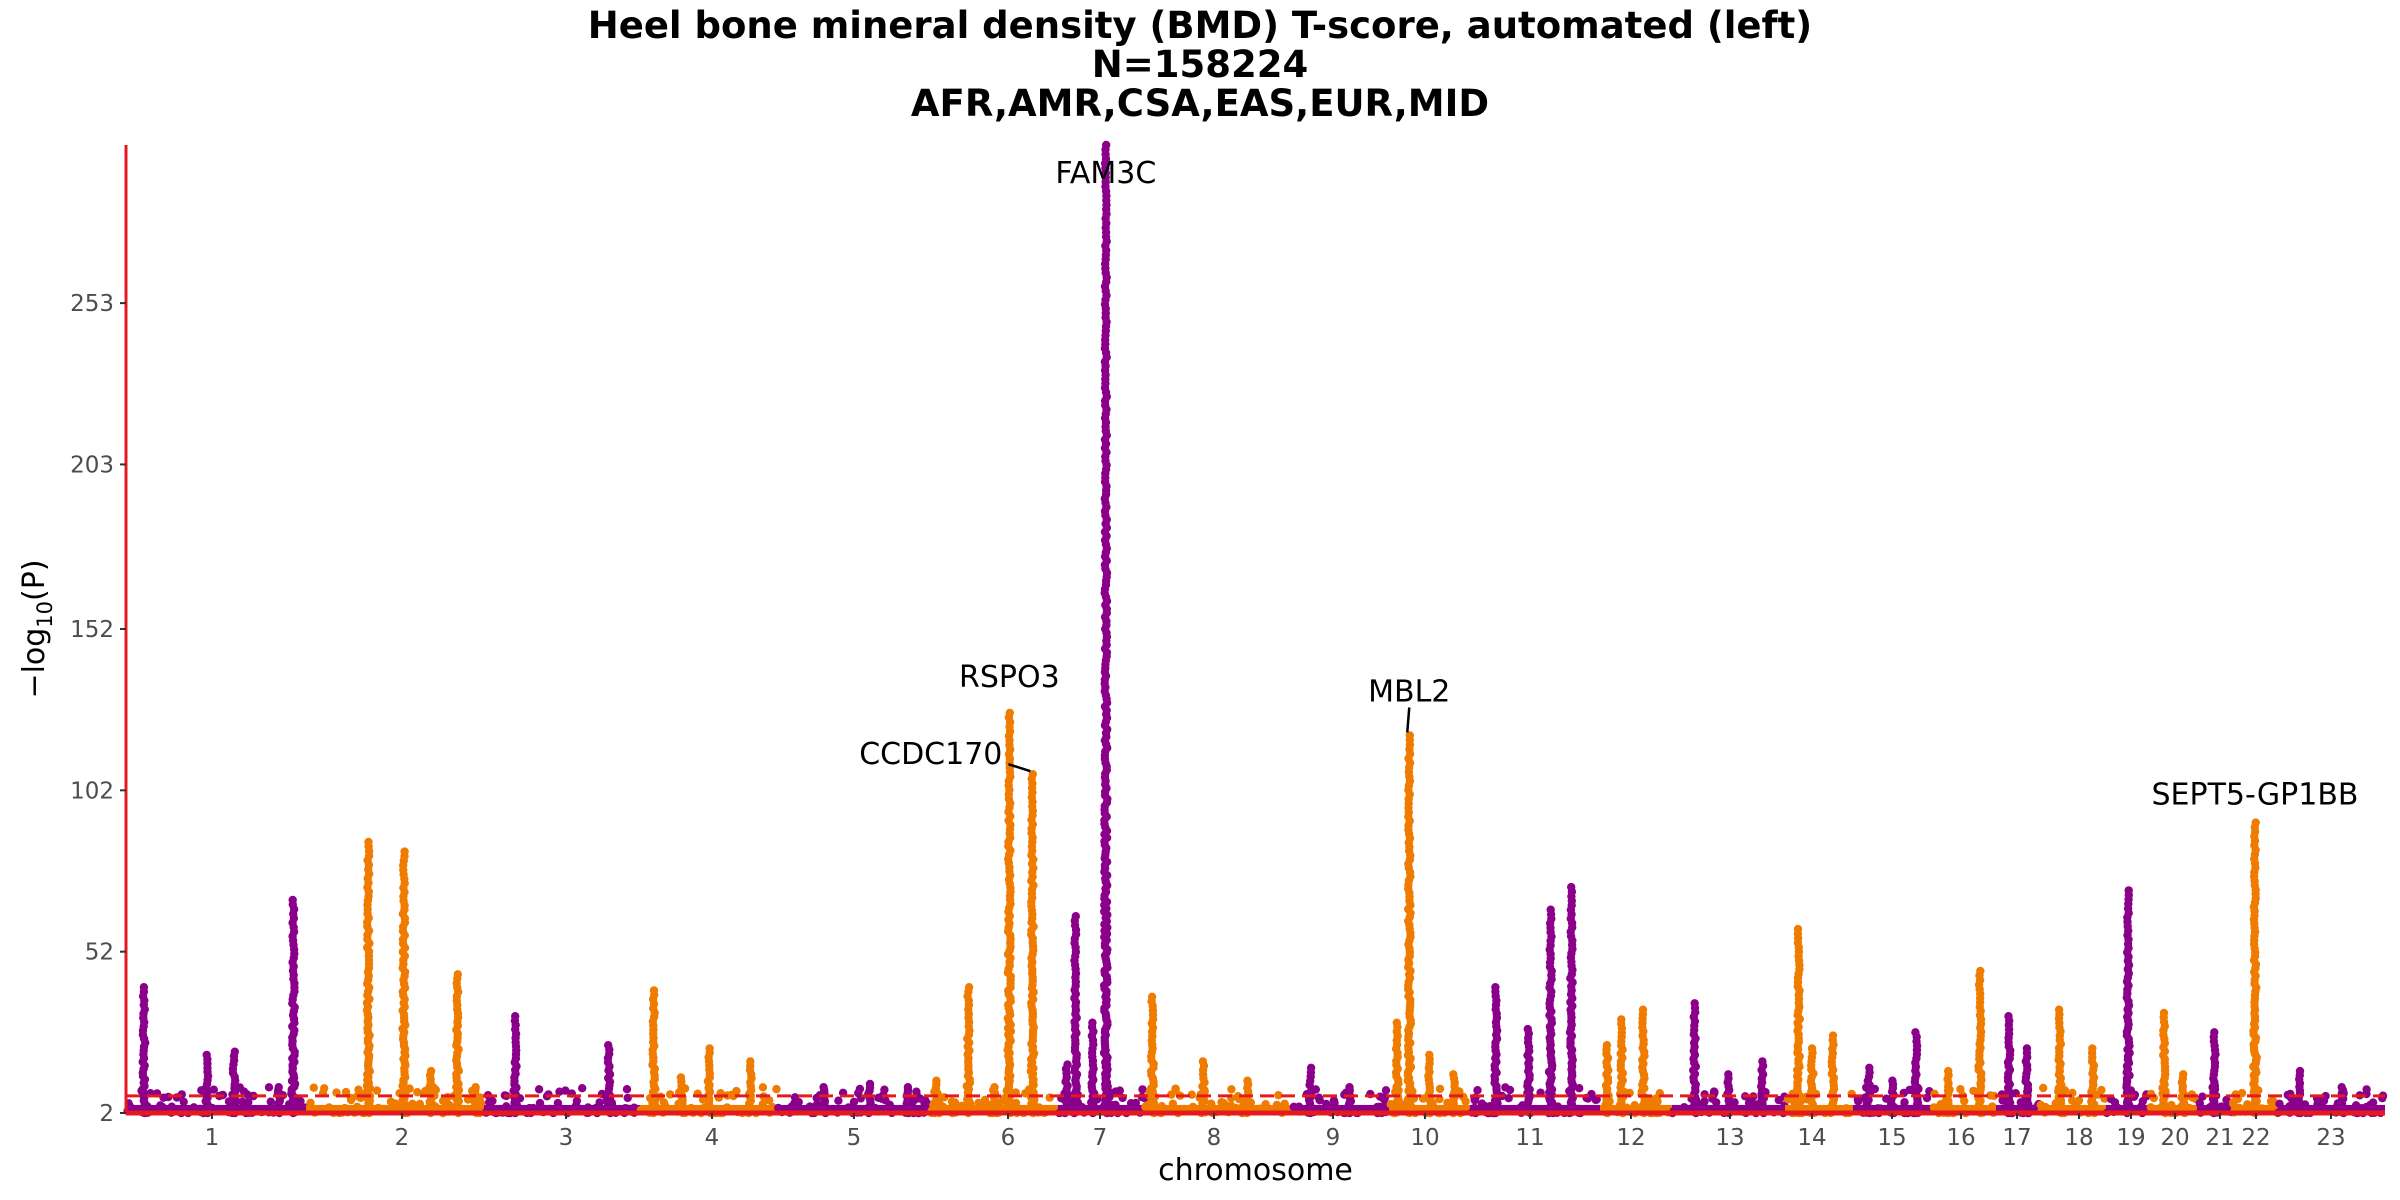  Describe the element at coordinates (1960, 1138) in the screenshot. I see `x-tick-label-chr-16: 16` at that location.